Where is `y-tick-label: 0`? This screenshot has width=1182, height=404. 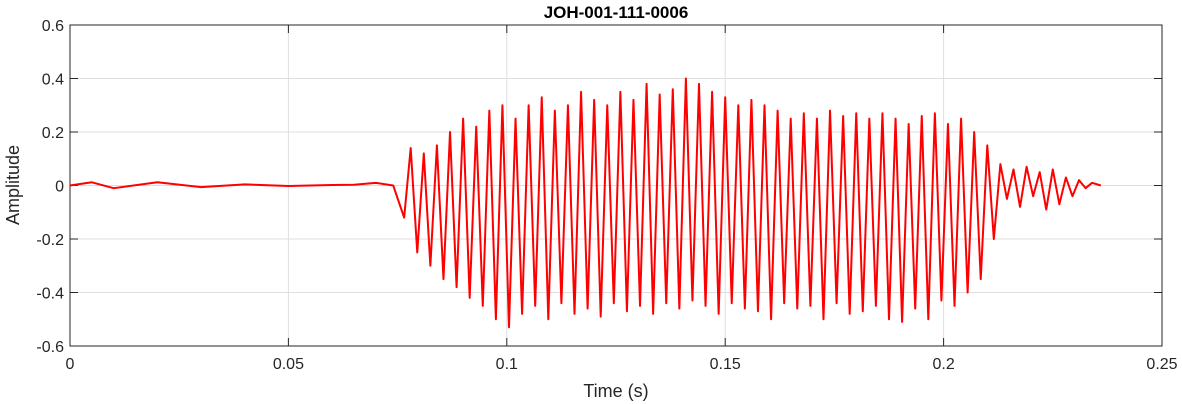 y-tick-label: 0 is located at coordinates (59, 187).